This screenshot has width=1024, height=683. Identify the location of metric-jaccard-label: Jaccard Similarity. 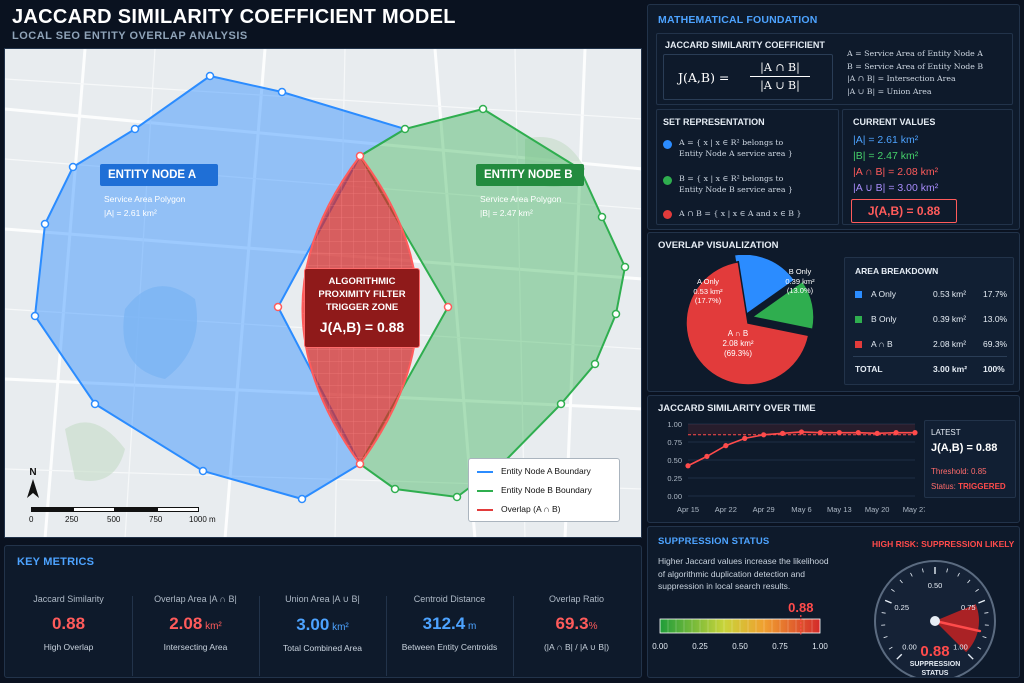
(68, 599).